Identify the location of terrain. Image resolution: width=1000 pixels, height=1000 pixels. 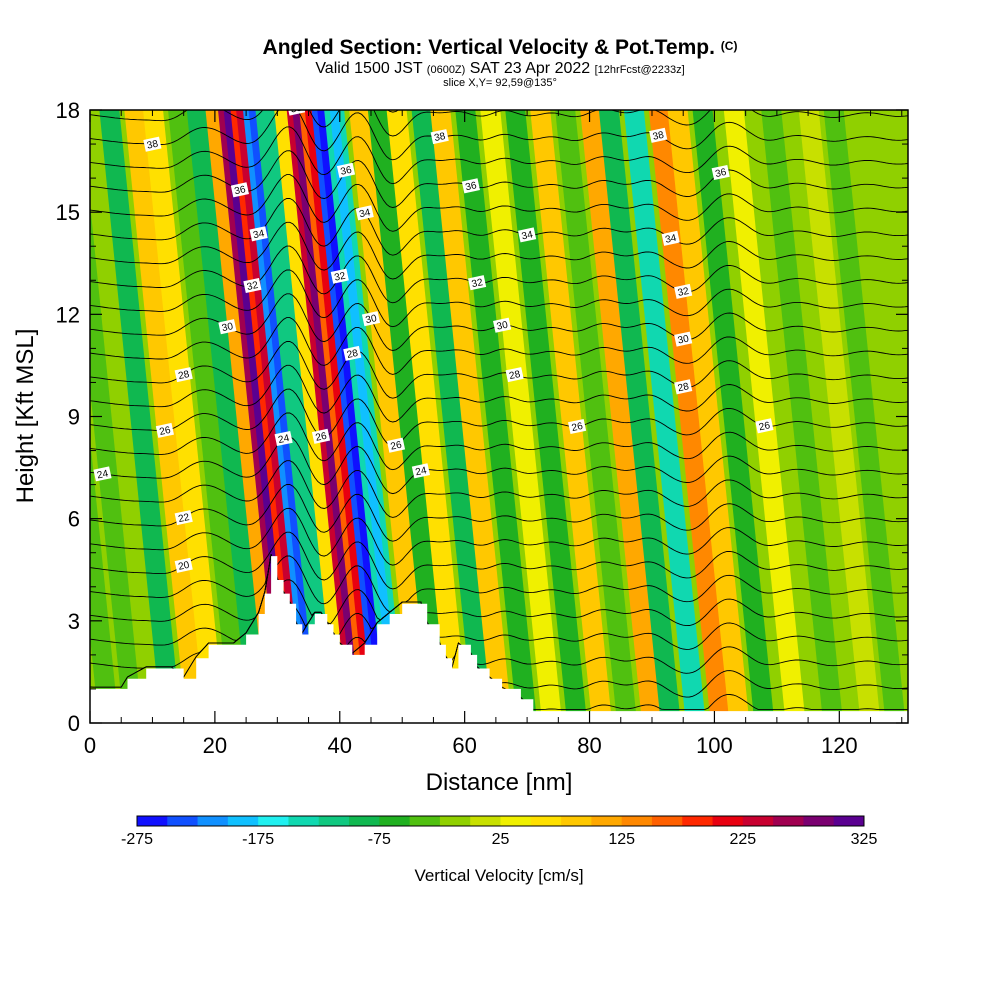
(499, 639).